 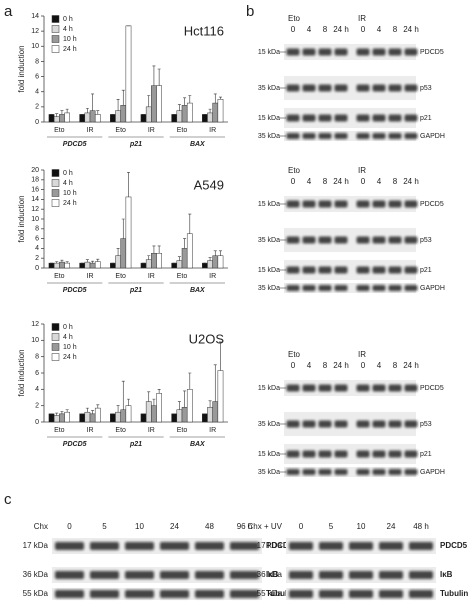 What do you see at coordinates (432, 52) in the screenshot?
I see `protein-label: PDCD5` at bounding box center [432, 52].